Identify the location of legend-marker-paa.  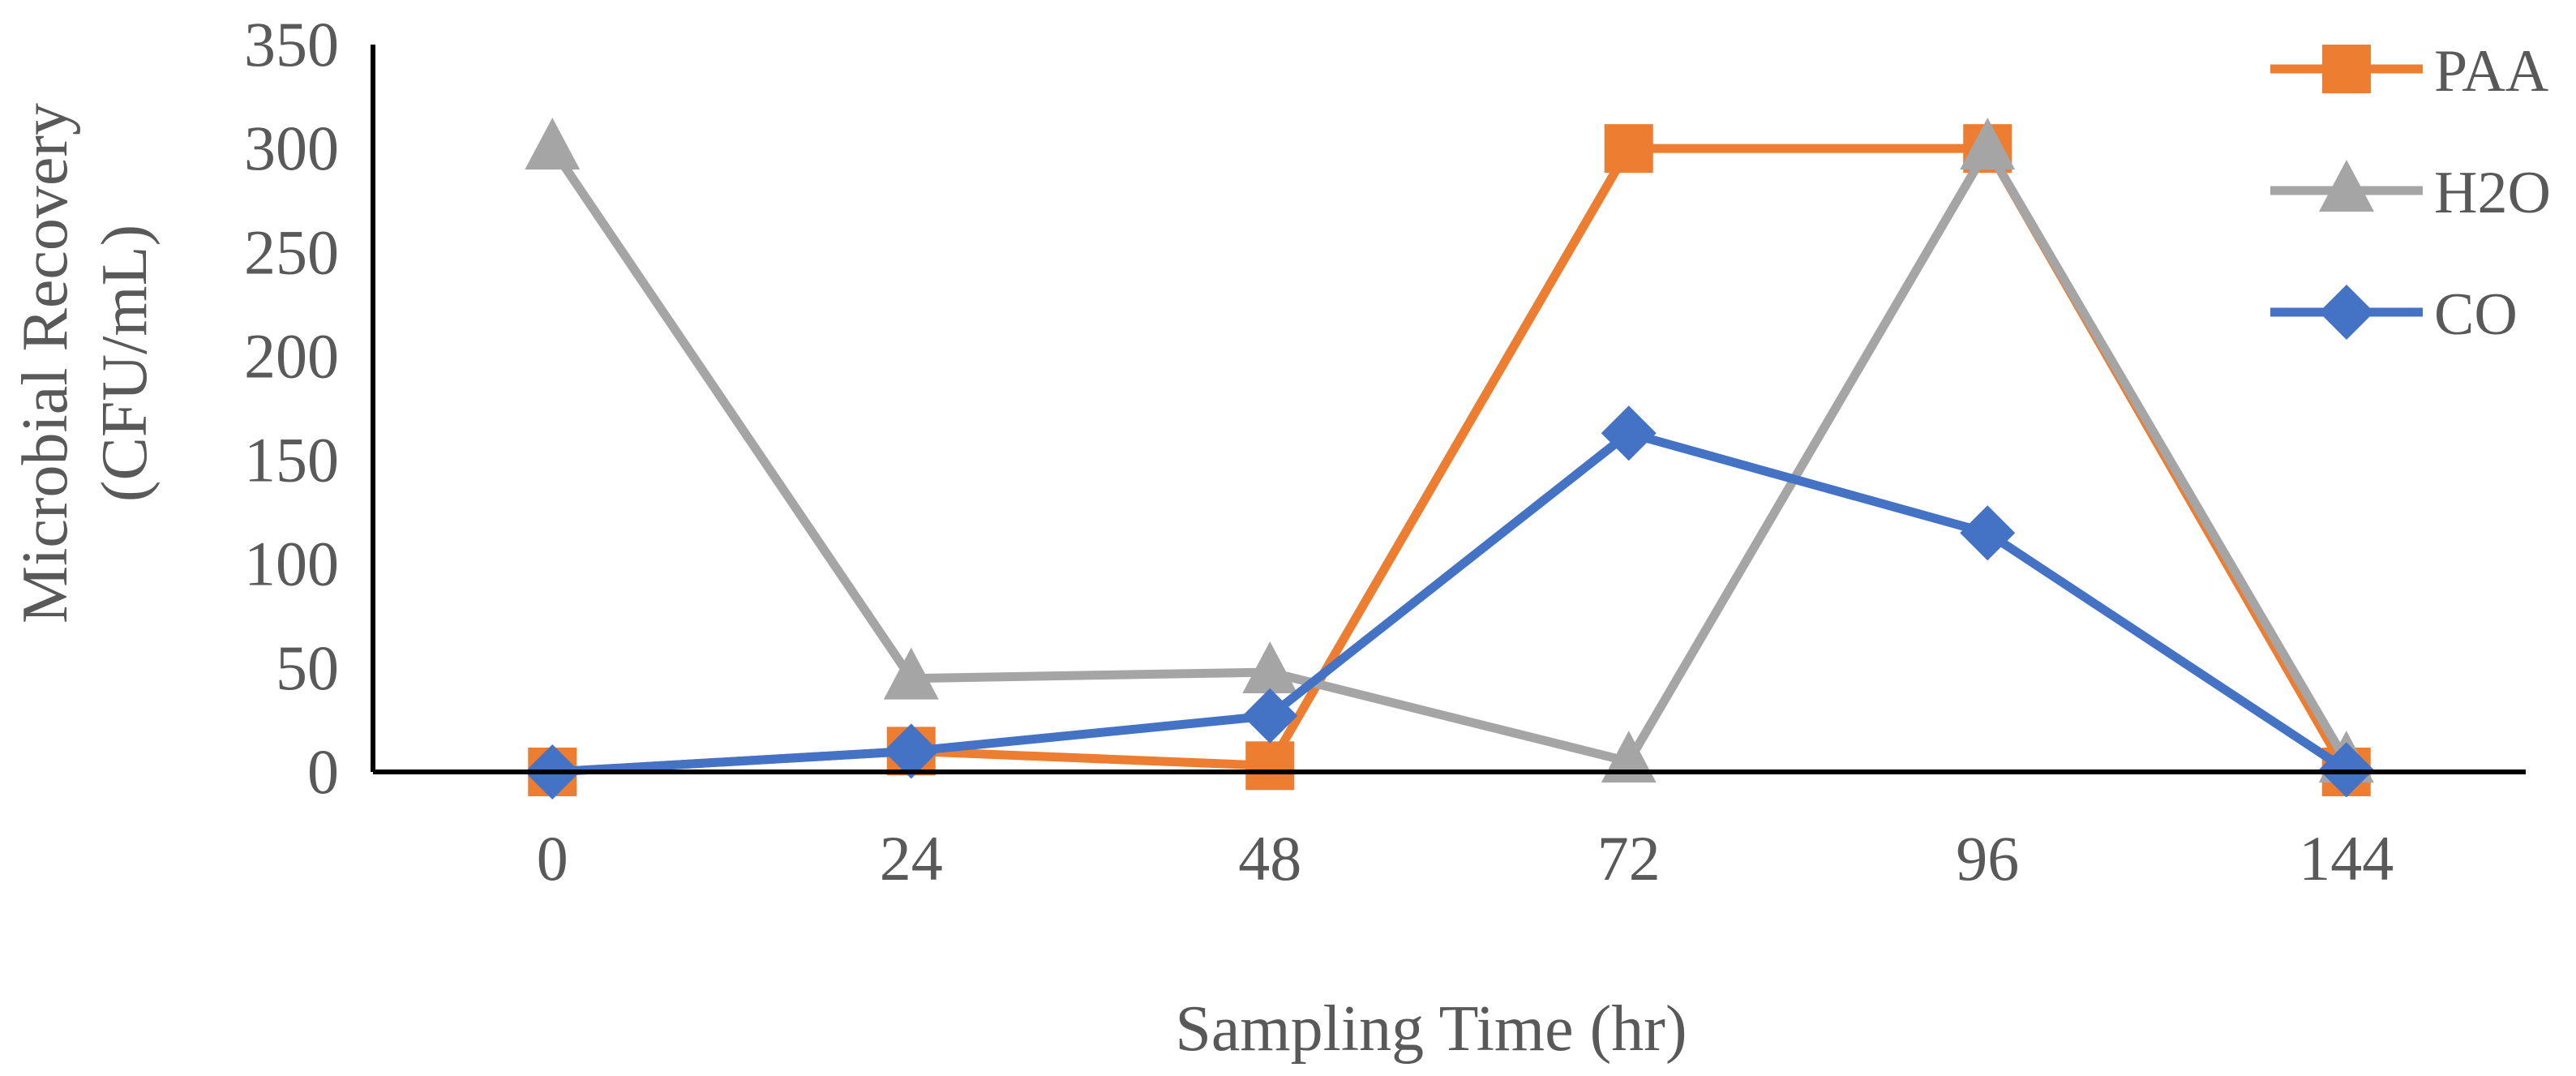
(2346, 69).